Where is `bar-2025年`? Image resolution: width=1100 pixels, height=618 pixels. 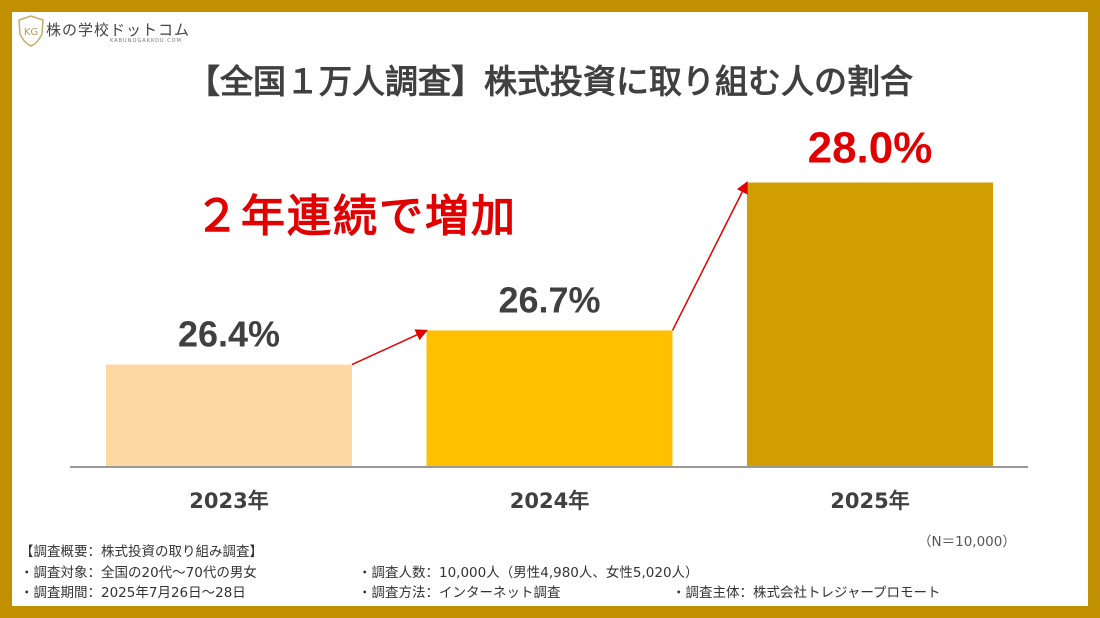
bar-2025年 is located at coordinates (870, 324).